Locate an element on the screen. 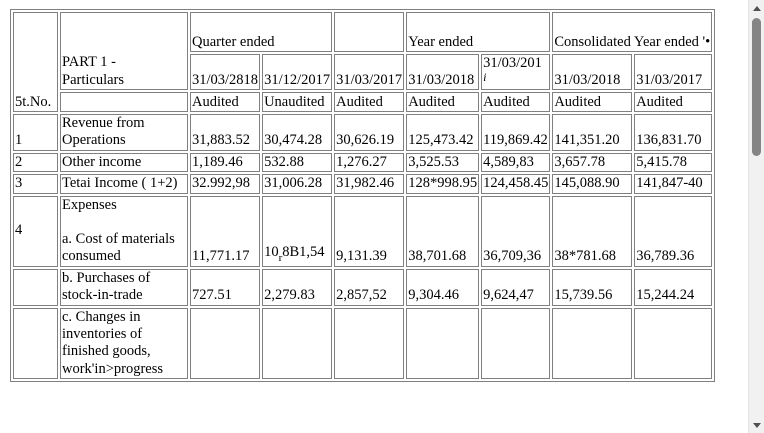  row-value: 1,276.27 is located at coordinates (369, 162).